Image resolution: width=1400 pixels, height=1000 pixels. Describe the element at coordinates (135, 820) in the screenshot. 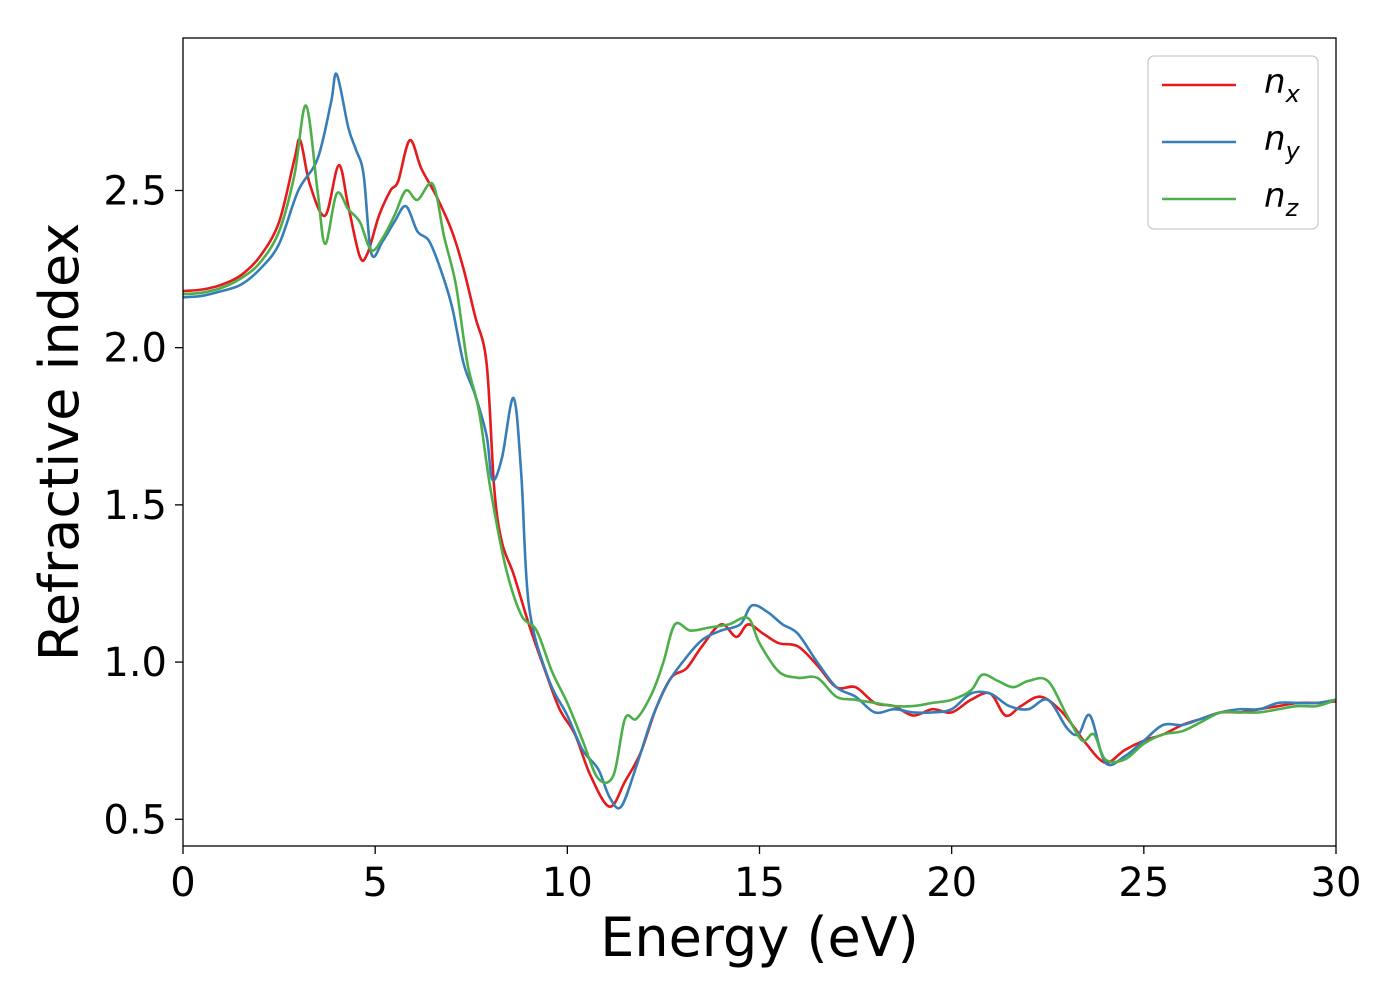

I see `y-tick-label: 0.5` at that location.